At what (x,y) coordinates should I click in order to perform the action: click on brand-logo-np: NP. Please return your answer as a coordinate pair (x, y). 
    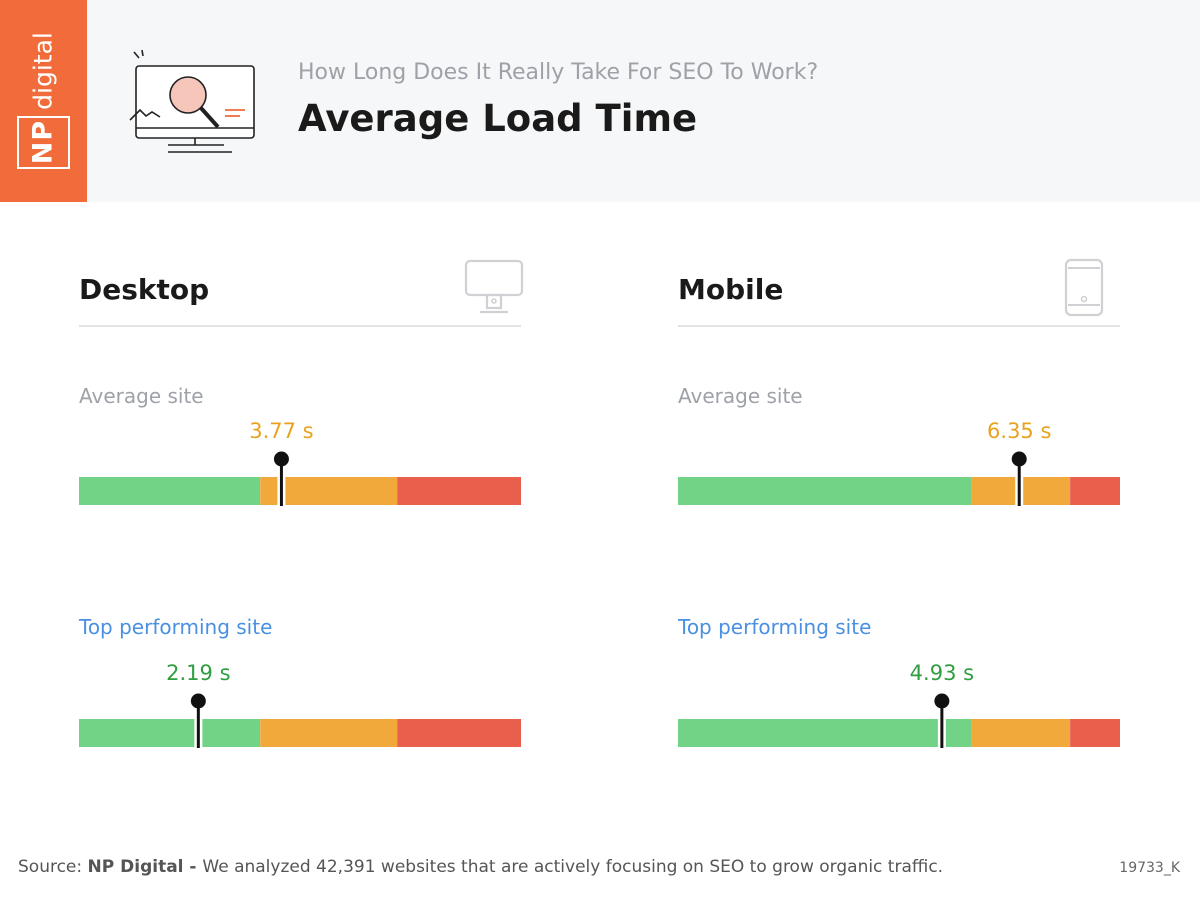
    Looking at the image, I should click on (43, 142).